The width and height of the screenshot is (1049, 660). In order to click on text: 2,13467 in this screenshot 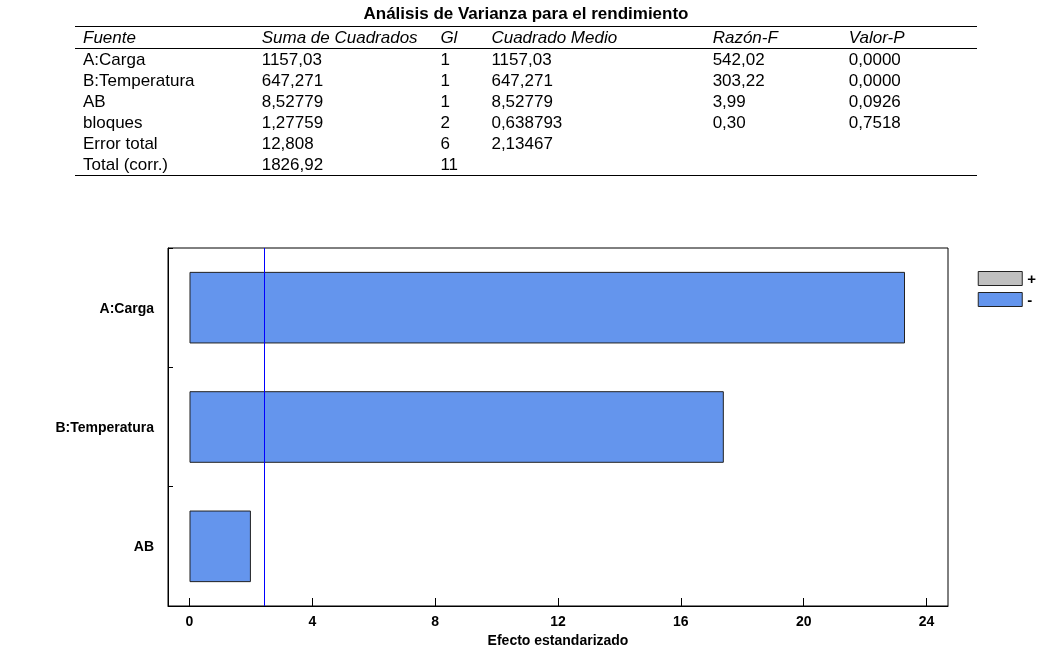, I will do `click(522, 143)`.